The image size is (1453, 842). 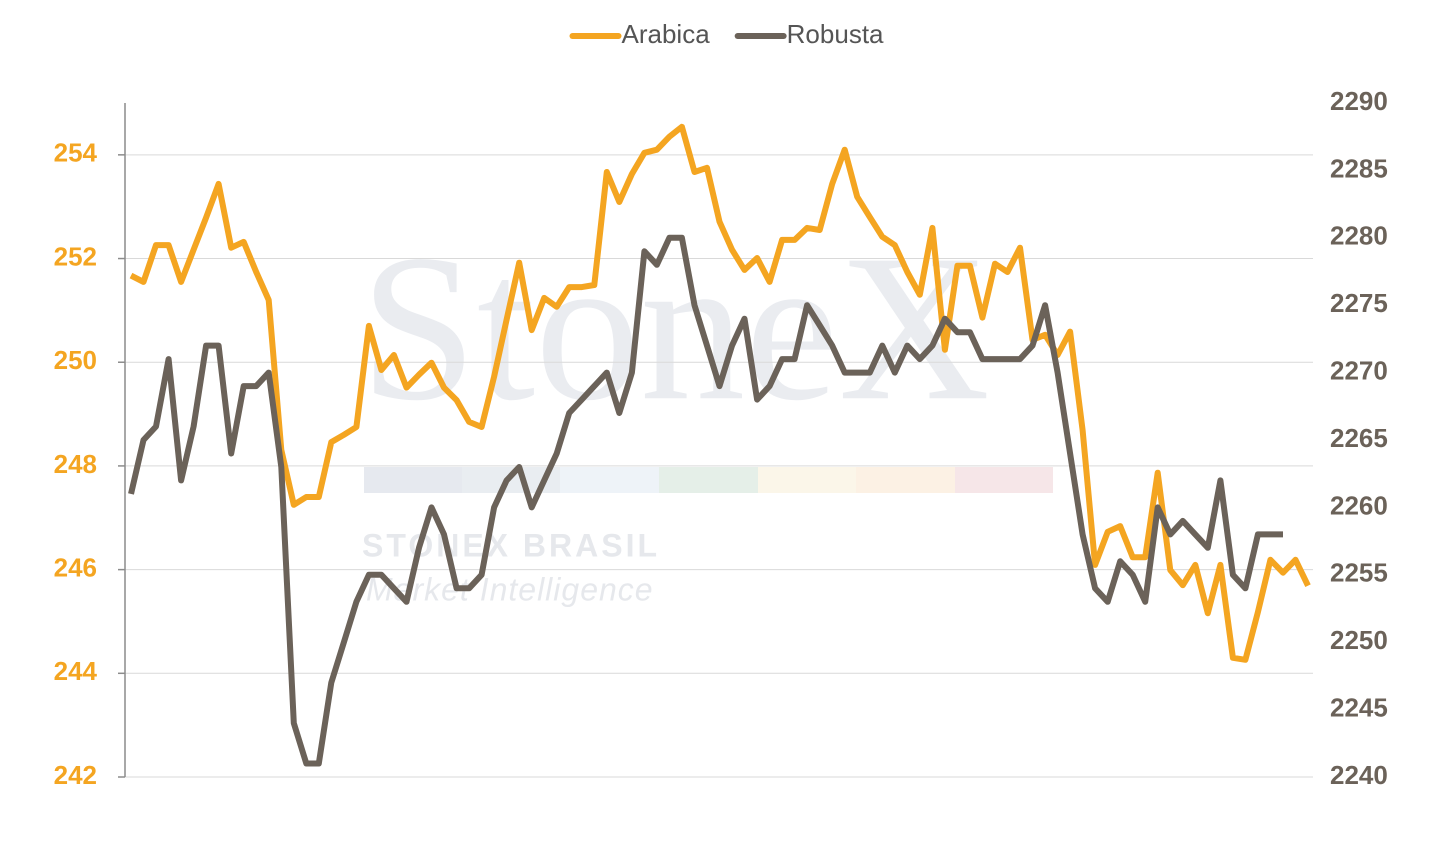 What do you see at coordinates (76, 153) in the screenshot?
I see `y-tick-label: 254` at bounding box center [76, 153].